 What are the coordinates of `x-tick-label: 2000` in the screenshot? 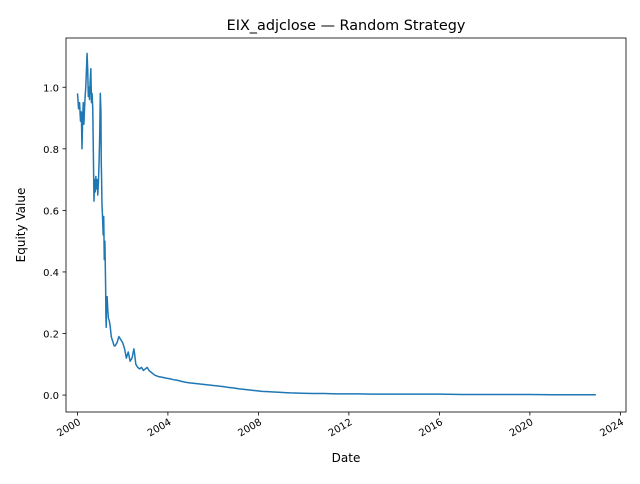 It's located at (69, 428).